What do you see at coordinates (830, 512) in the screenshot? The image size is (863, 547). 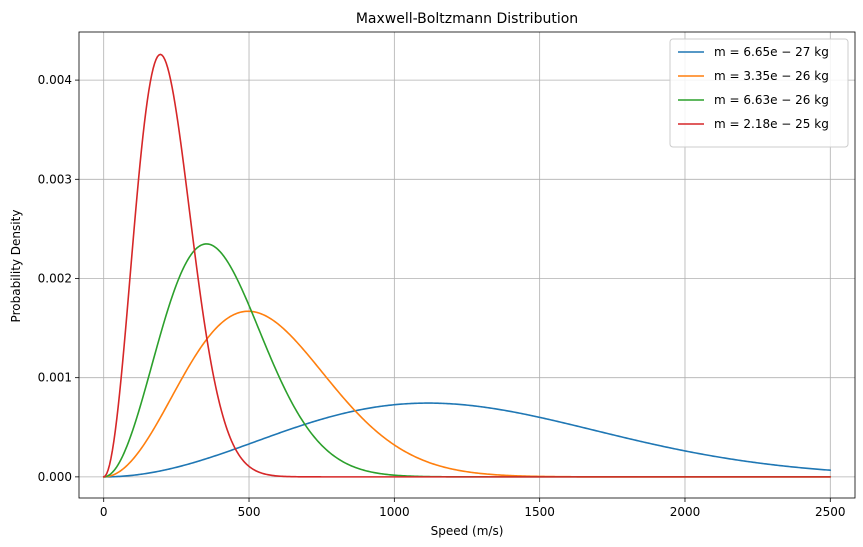 I see `x-tick-label: 2500` at bounding box center [830, 512].